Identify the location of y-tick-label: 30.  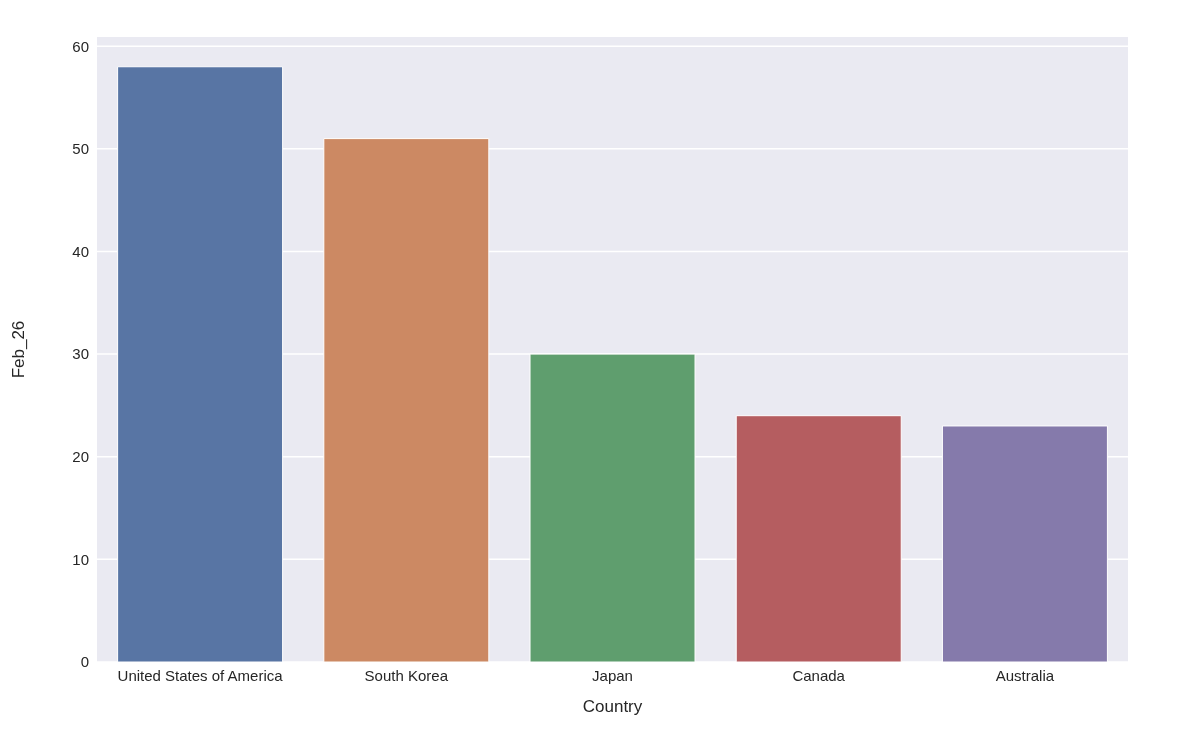
(80, 354).